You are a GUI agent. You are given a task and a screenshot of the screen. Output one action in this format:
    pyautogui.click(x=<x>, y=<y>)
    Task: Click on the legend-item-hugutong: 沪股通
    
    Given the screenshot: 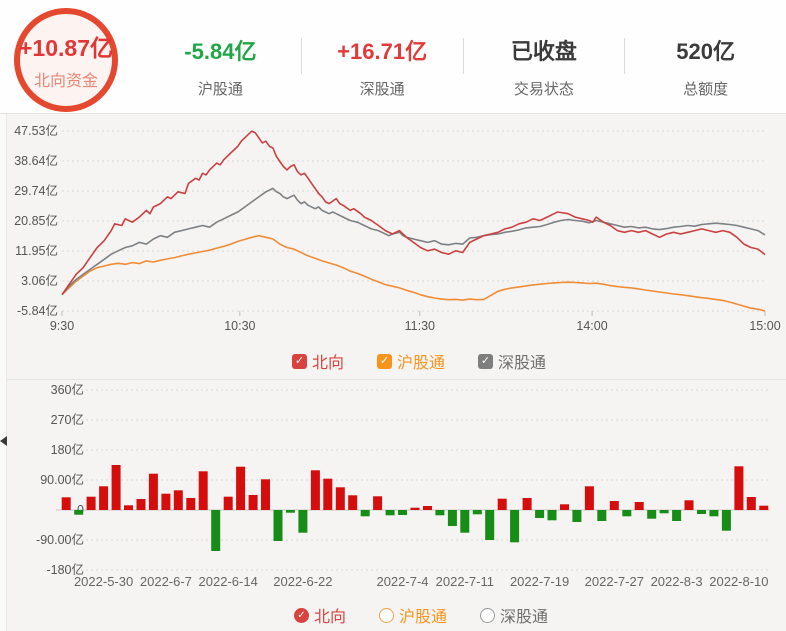 What is the action you would take?
    pyautogui.click(x=413, y=615)
    